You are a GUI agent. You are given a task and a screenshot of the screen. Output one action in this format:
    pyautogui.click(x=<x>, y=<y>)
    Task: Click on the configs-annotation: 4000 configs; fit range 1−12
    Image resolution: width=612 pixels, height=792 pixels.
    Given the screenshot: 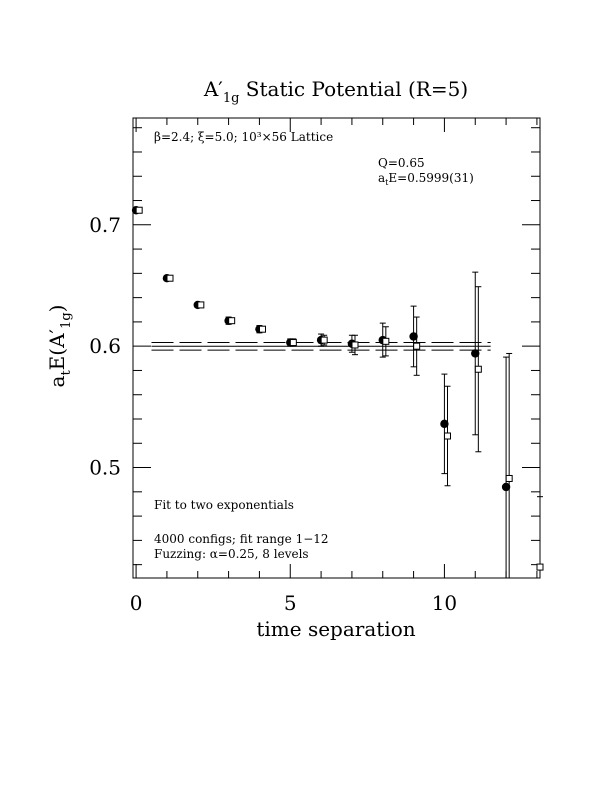 What is the action you would take?
    pyautogui.click(x=241, y=539)
    